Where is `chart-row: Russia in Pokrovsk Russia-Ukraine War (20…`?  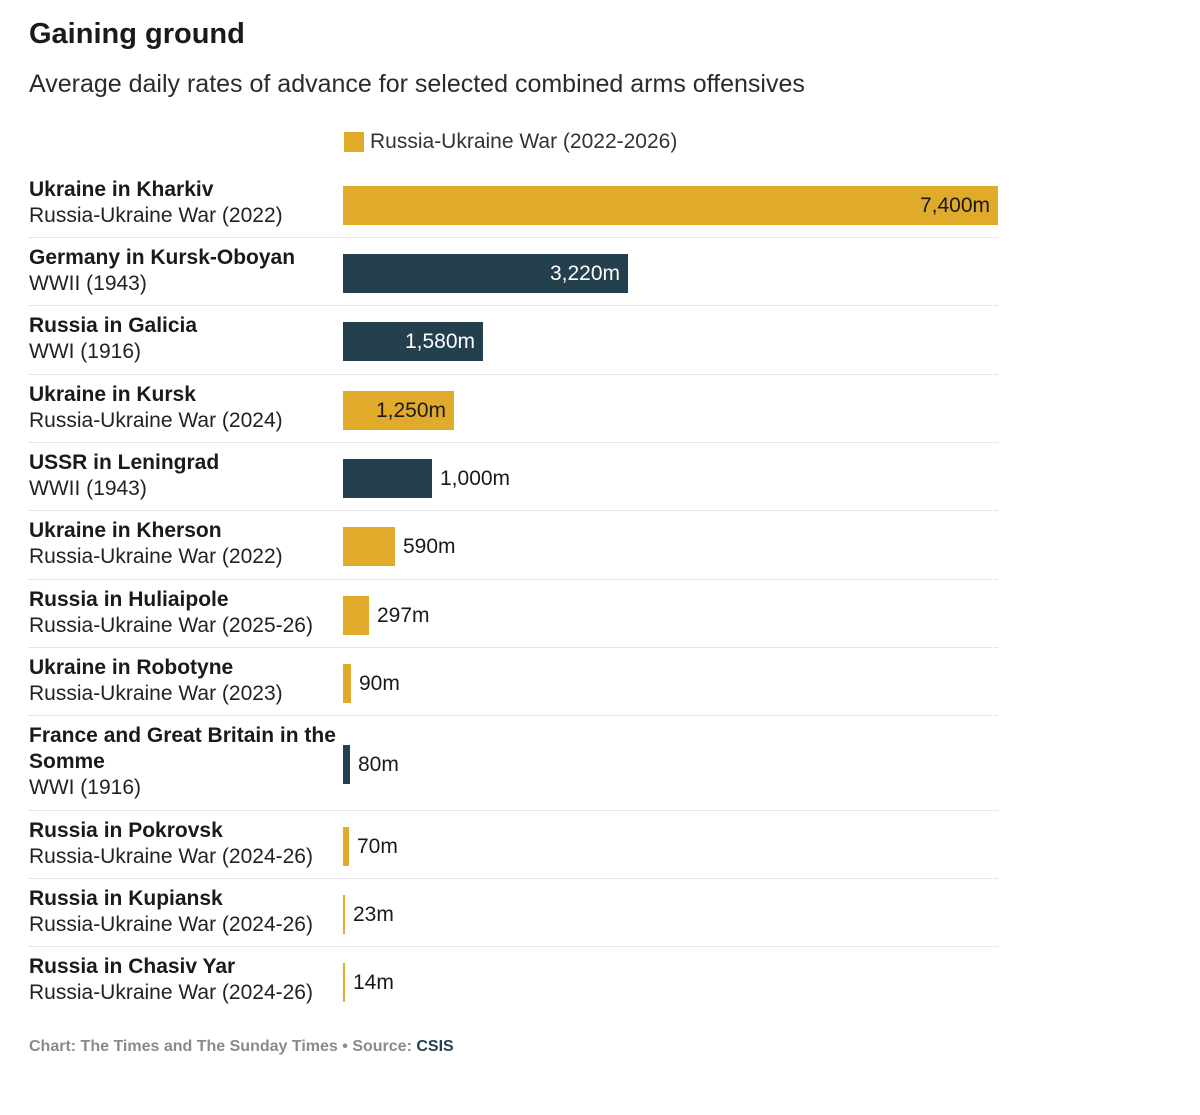
chart-row: Russia in Pokrovsk Russia-Ukraine War (20… is located at coordinates (513, 845).